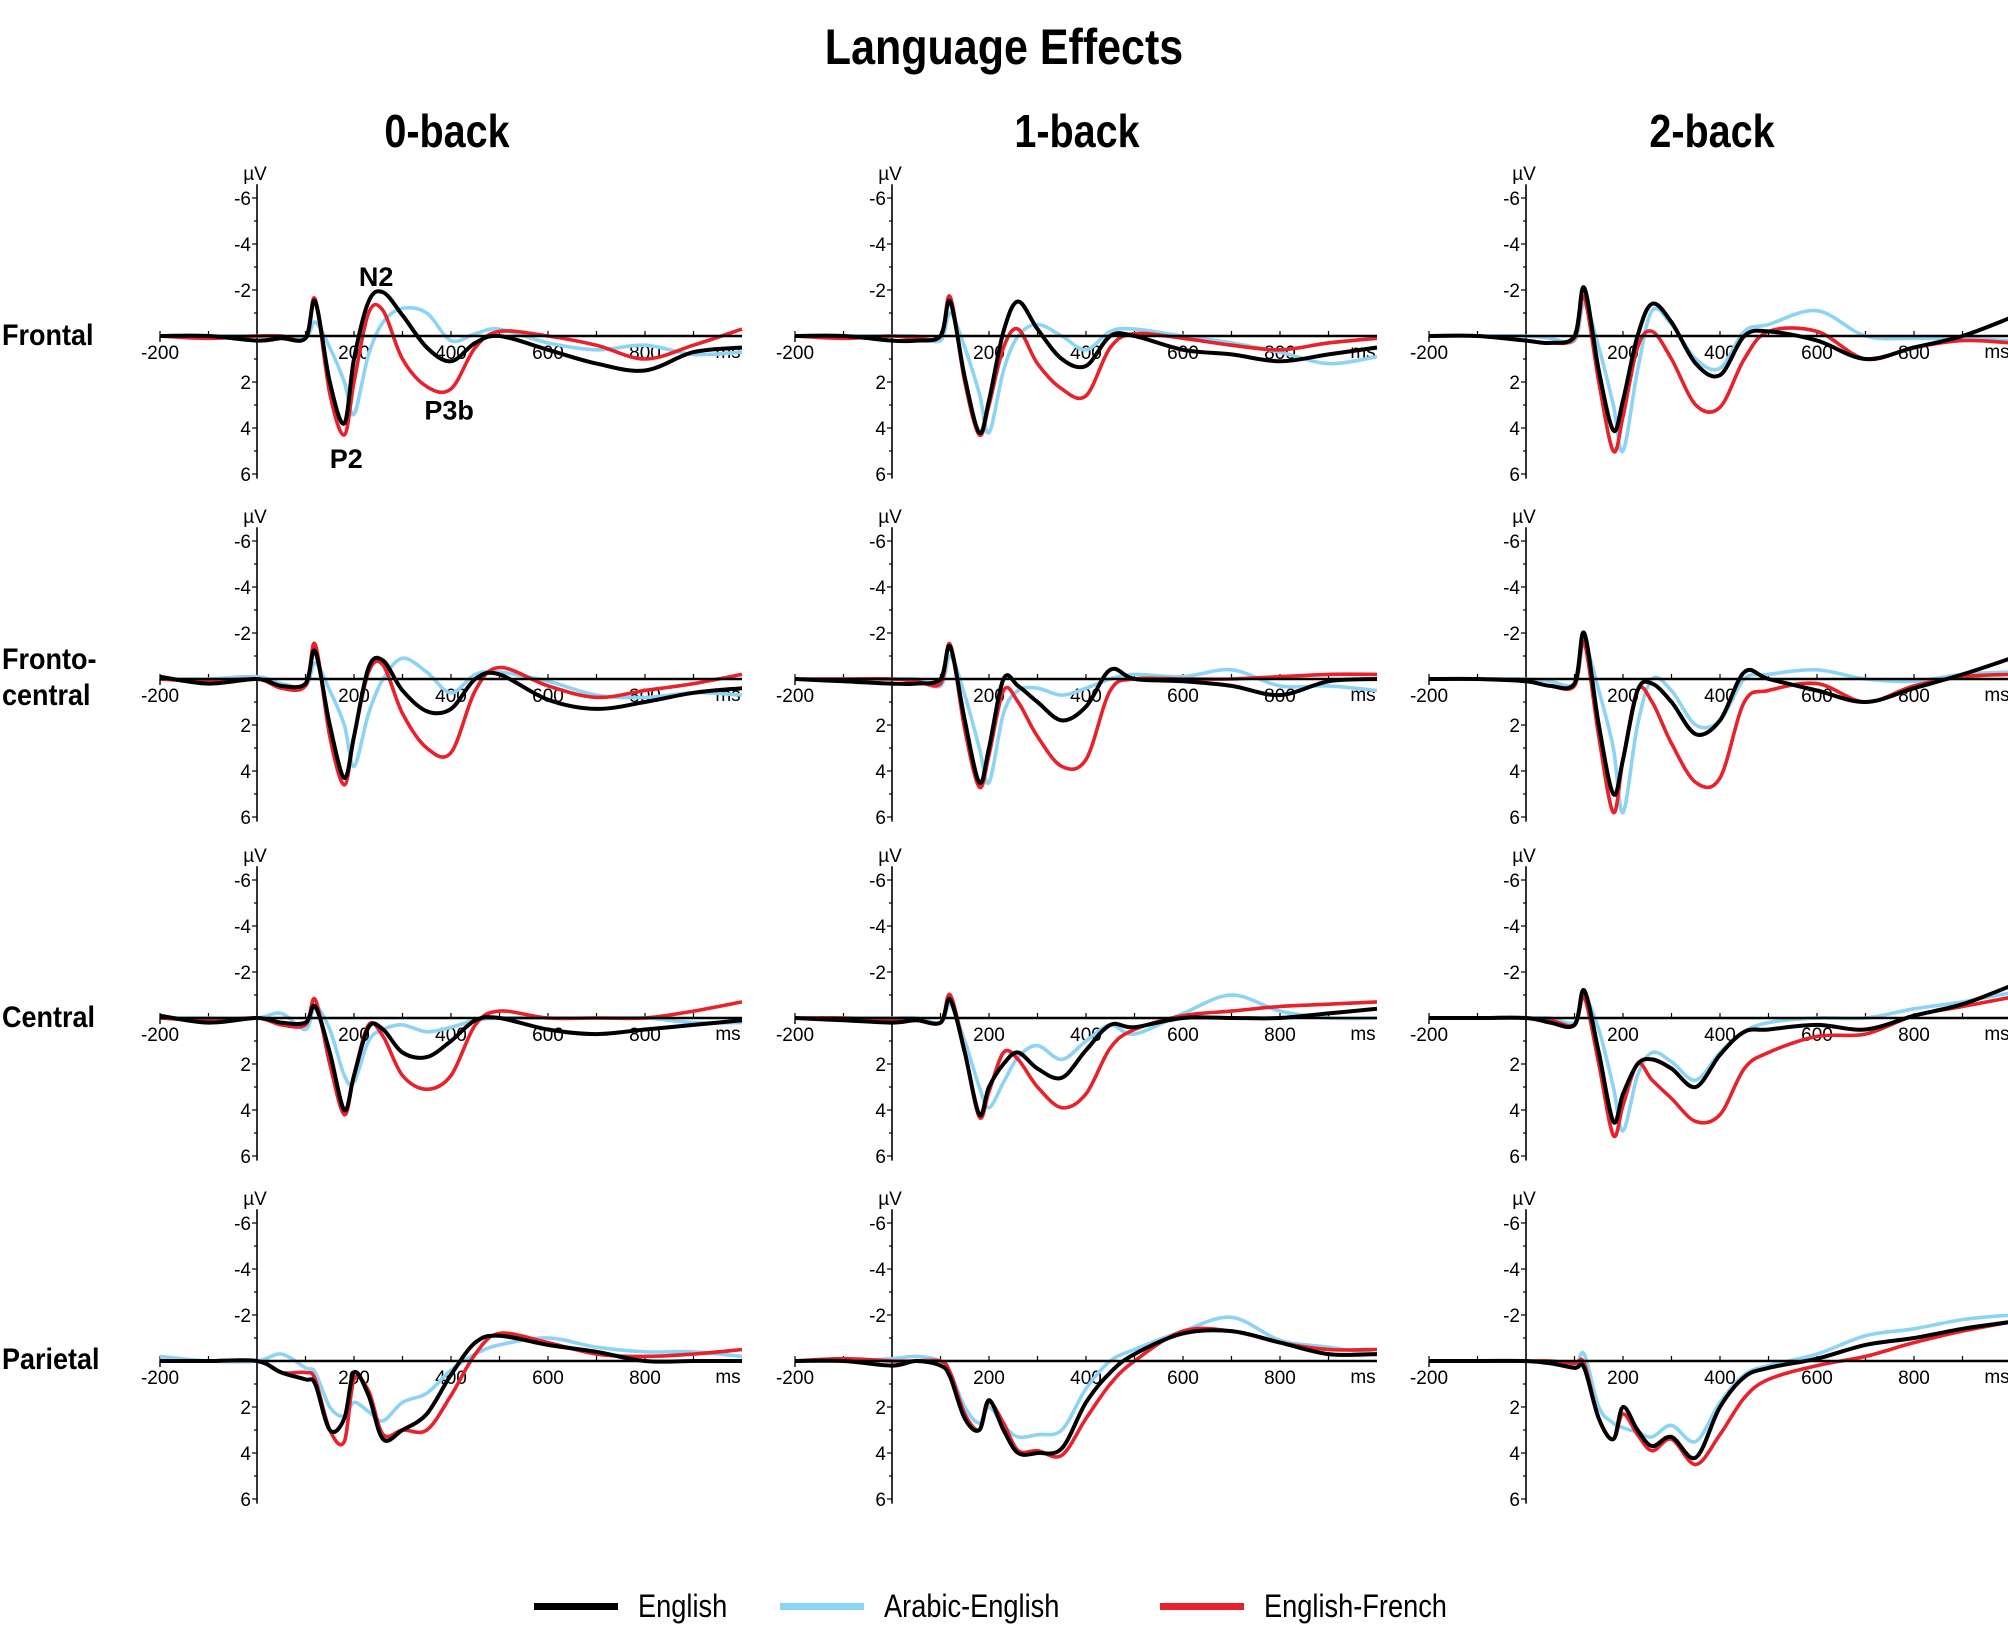 Image resolution: width=2008 pixels, height=1626 pixels. I want to click on erp-panel-parietal-2-back: -6 -4 -2 2 4 6 µV -200 200 400 600 800 ms, so click(1709, 1350).